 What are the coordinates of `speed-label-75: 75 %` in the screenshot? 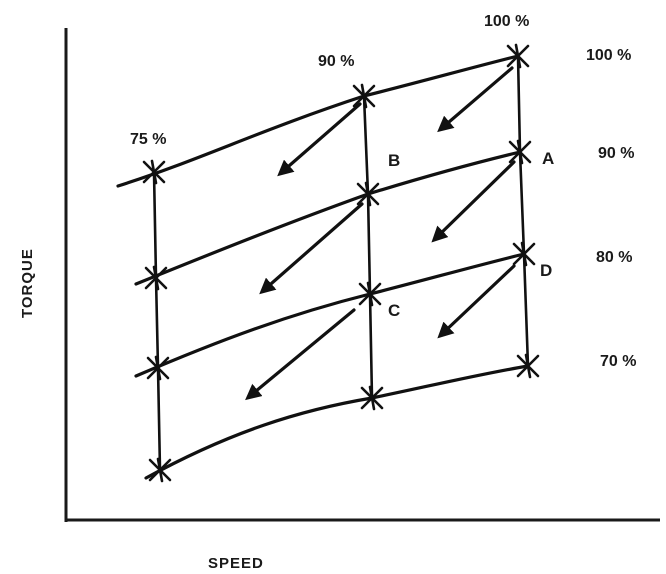 It's located at (148, 139).